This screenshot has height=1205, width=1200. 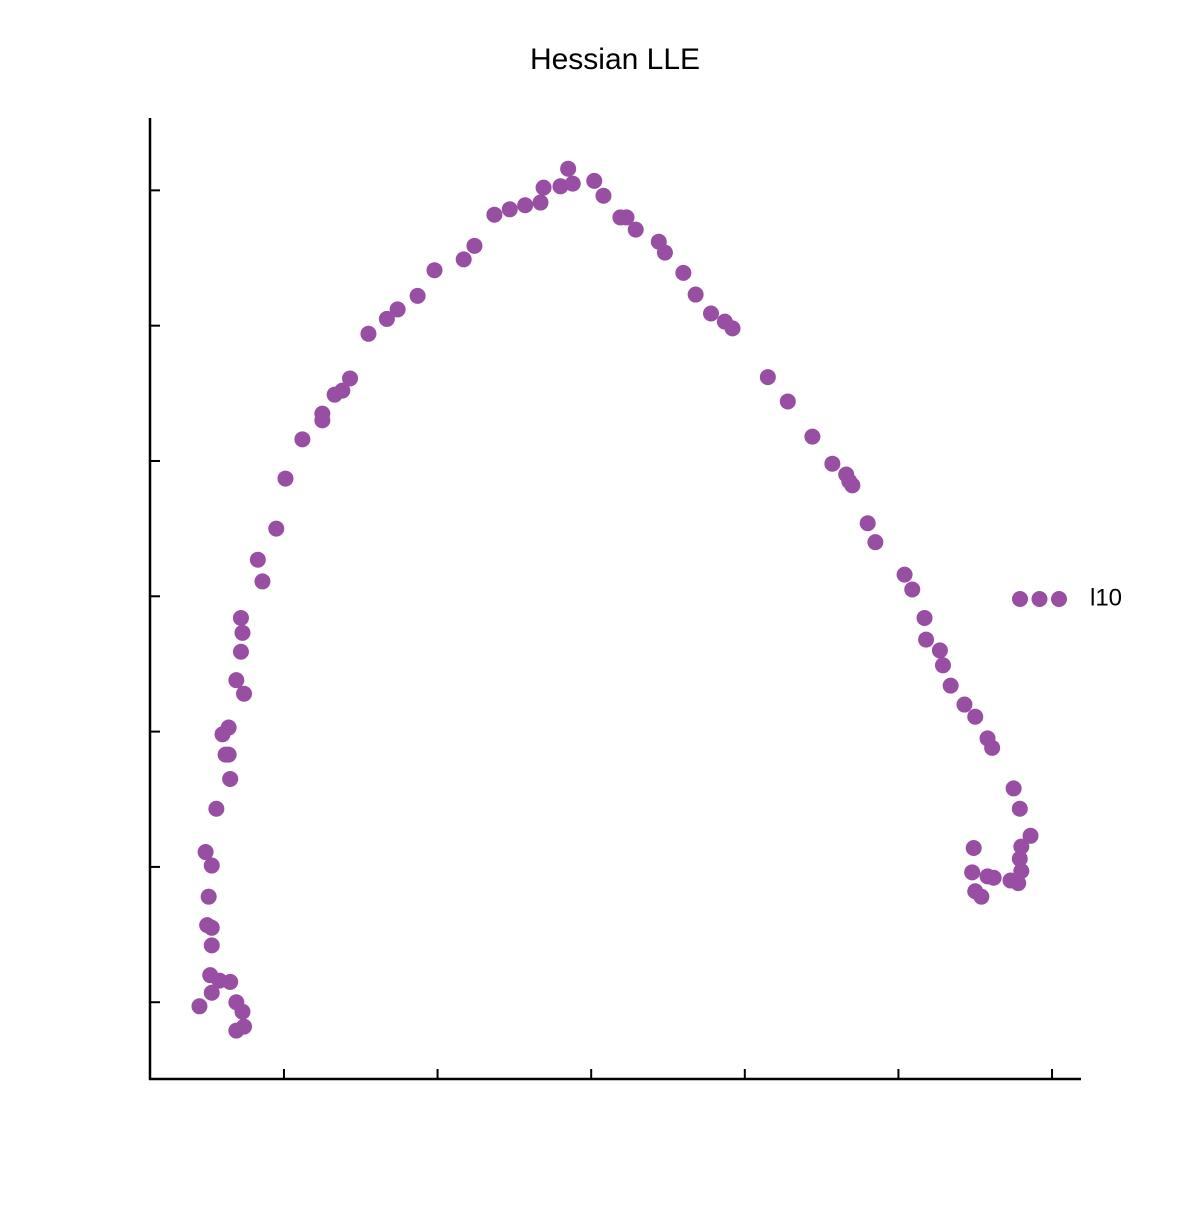 What do you see at coordinates (615, 59) in the screenshot?
I see `chart-title: Hessian LLE` at bounding box center [615, 59].